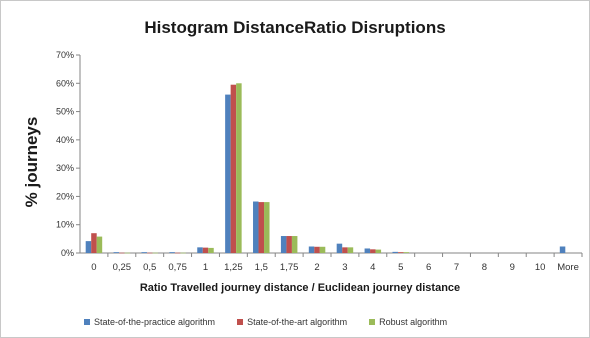 The image size is (590, 338). What do you see at coordinates (177, 267) in the screenshot?
I see `x-tick-label: 0,75` at bounding box center [177, 267].